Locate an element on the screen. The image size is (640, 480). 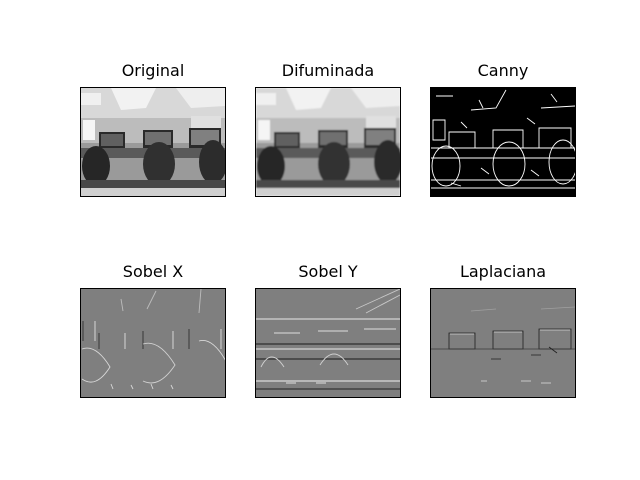
panel-original: Original is located at coordinates (153, 129).